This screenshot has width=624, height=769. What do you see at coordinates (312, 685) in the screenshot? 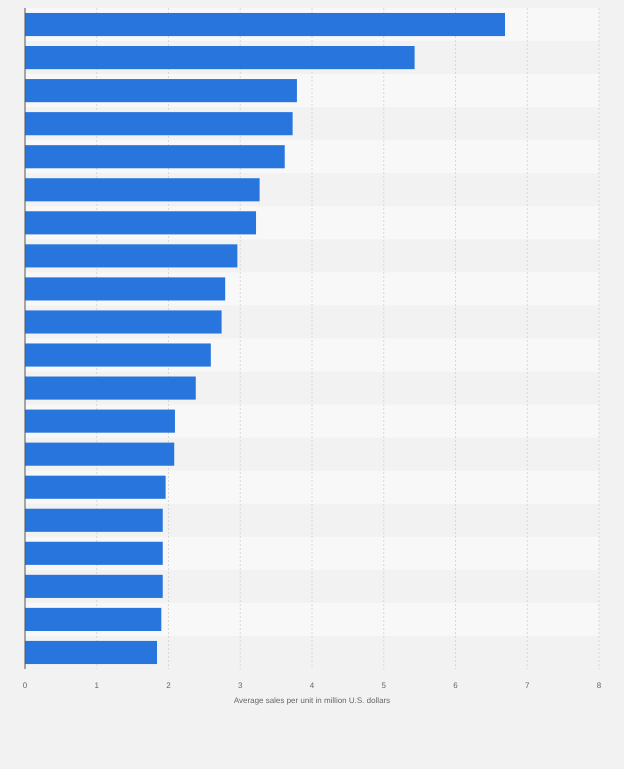
I see `x-tick-label: 4` at bounding box center [312, 685].